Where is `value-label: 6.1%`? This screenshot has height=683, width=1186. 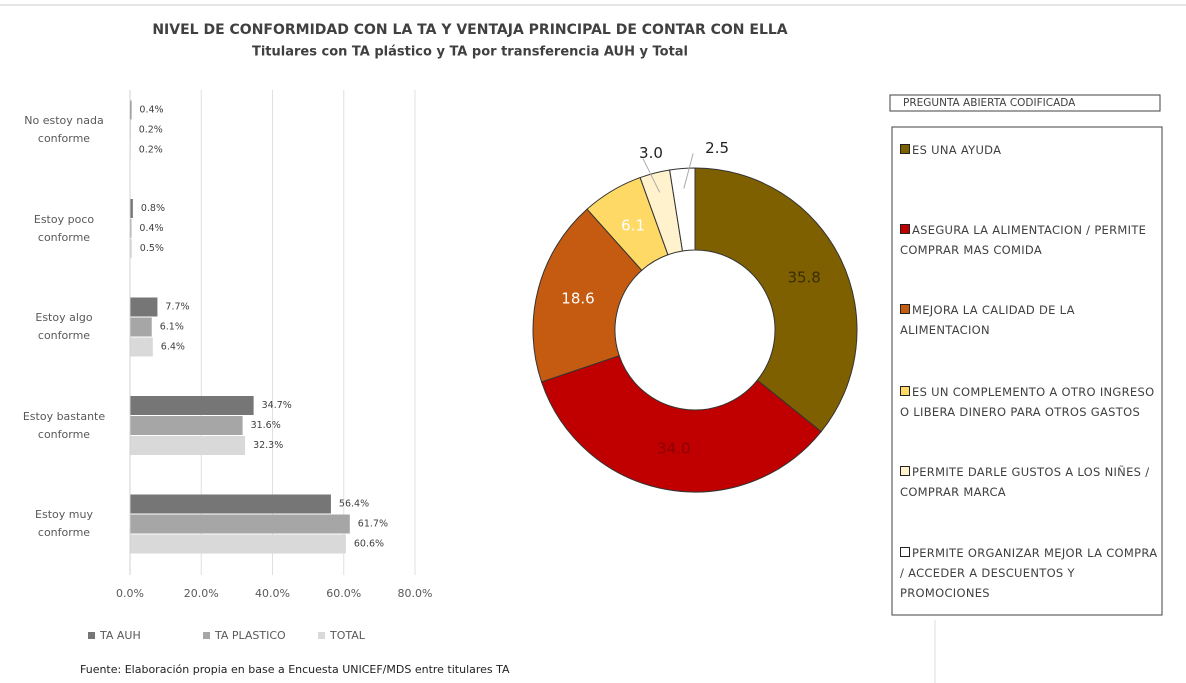 value-label: 6.1% is located at coordinates (172, 327).